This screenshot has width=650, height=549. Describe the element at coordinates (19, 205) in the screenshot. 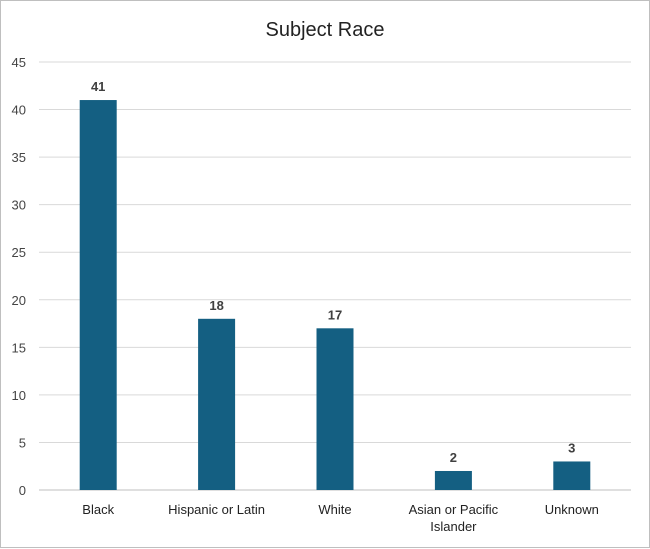

I see `y-tick-label: 30` at that location.